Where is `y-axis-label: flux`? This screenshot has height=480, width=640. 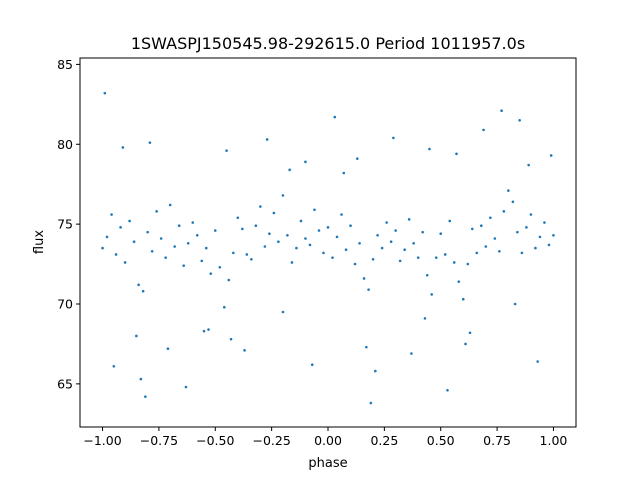
y-axis-label: flux is located at coordinates (39, 242).